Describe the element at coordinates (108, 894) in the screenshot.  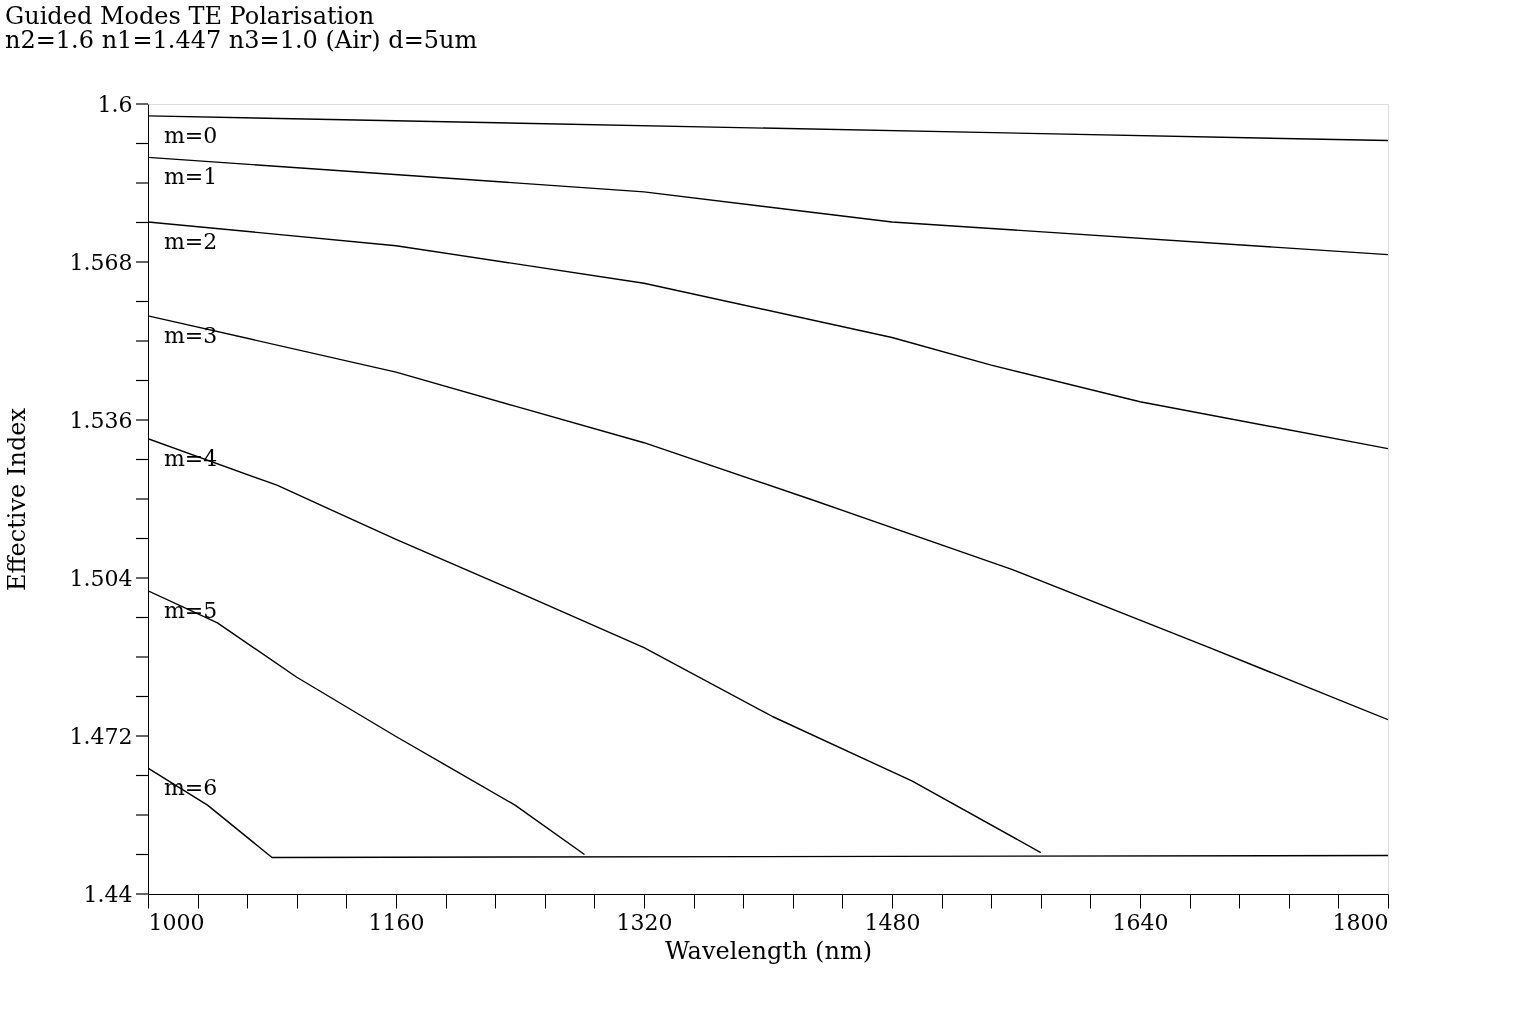
I see `y-tick-label: 1.44` at that location.